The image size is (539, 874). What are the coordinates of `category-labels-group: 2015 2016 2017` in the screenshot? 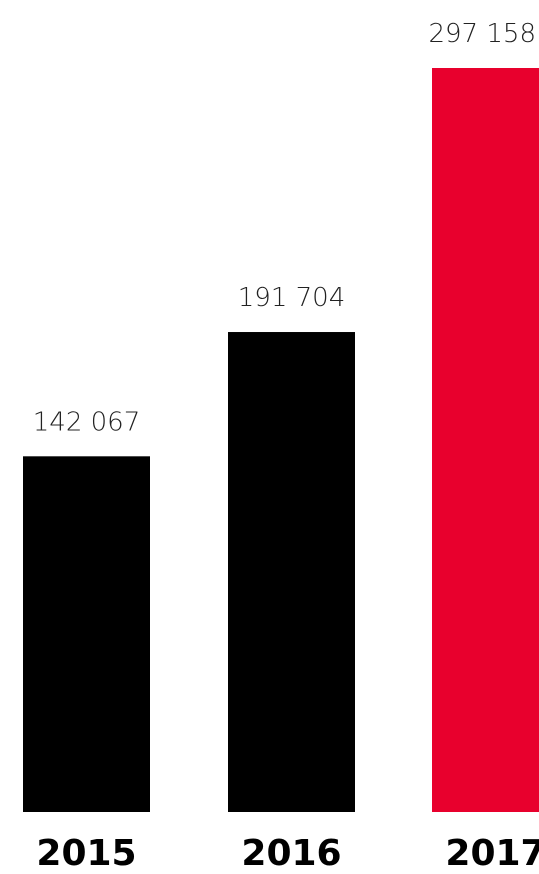 It's located at (287, 853).